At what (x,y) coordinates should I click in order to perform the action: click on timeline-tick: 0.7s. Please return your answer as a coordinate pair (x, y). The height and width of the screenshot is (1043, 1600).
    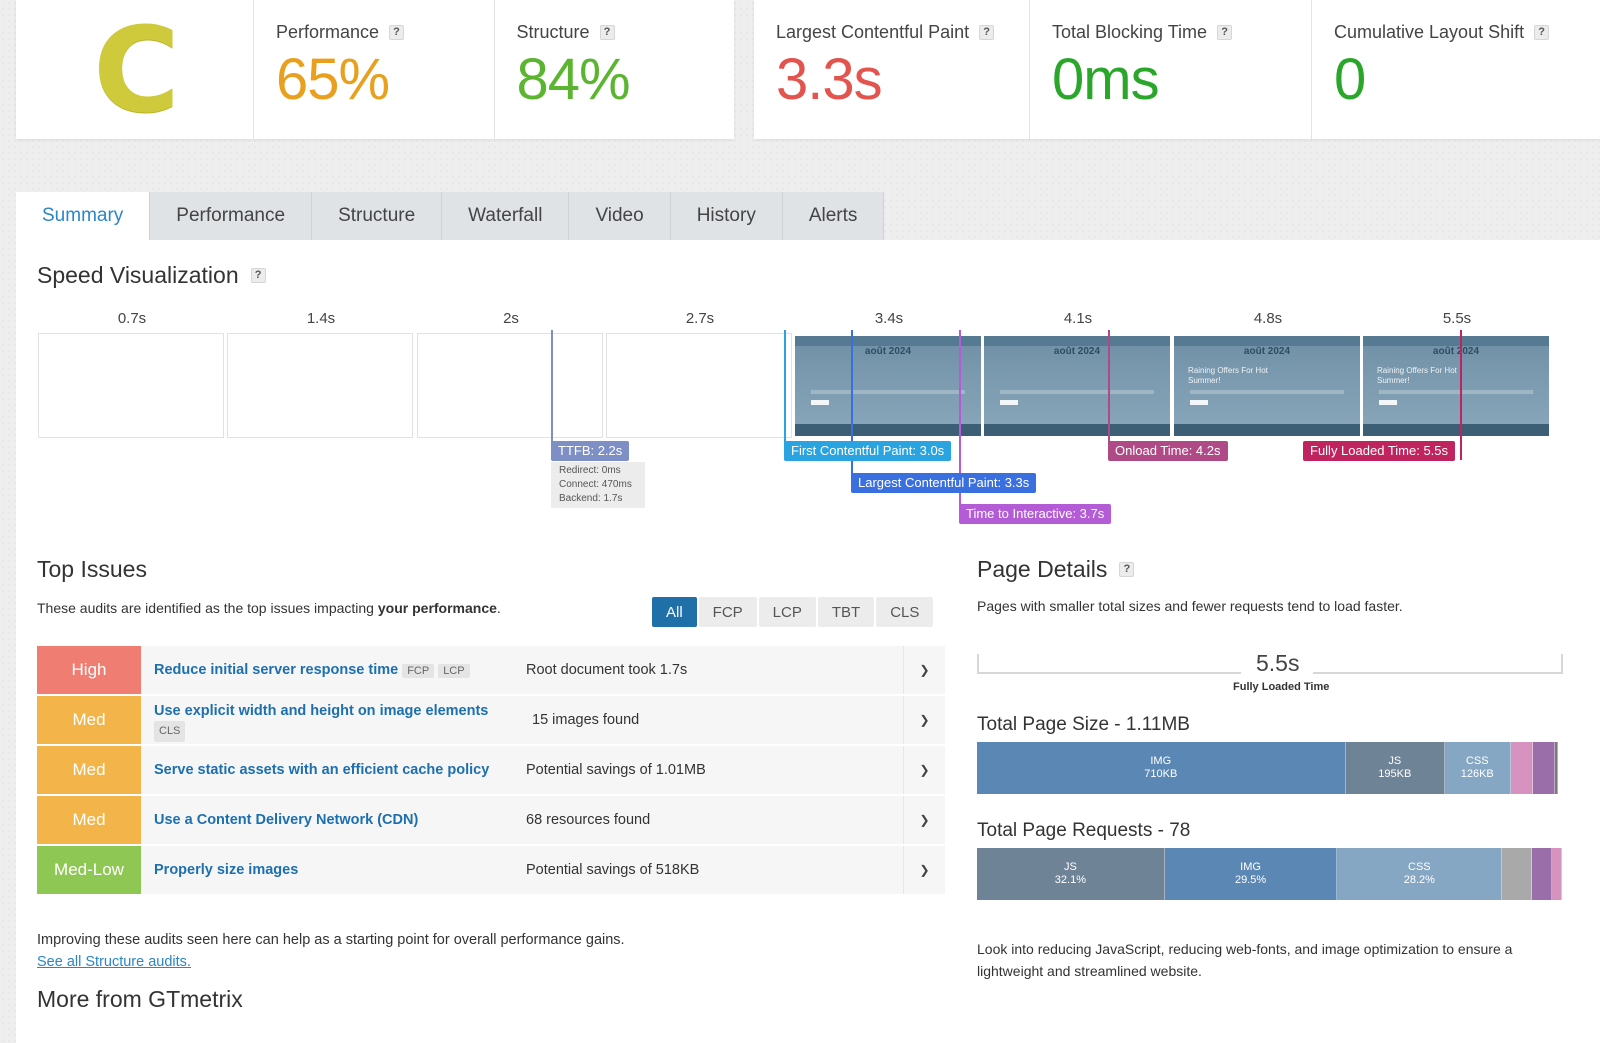
    Looking at the image, I should click on (132, 318).